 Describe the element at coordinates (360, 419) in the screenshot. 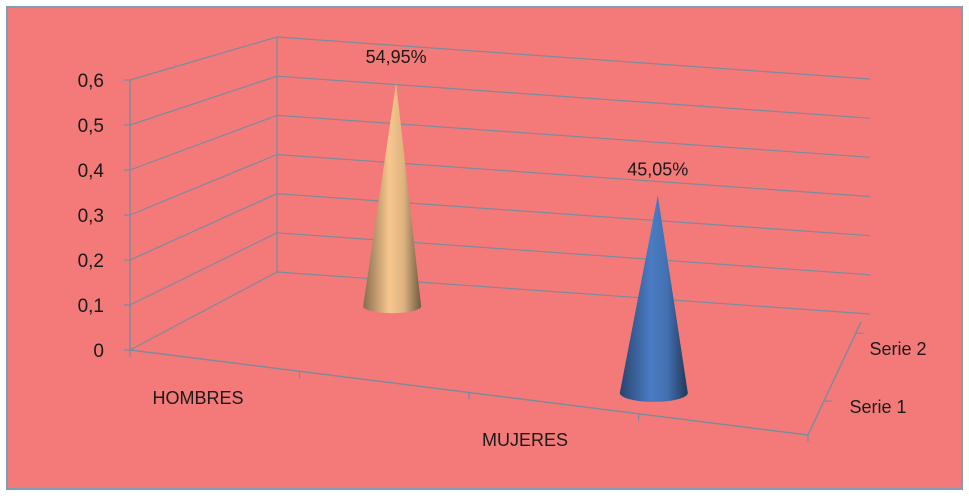

I see `category-labels: HOMBRES MUJERES` at that location.